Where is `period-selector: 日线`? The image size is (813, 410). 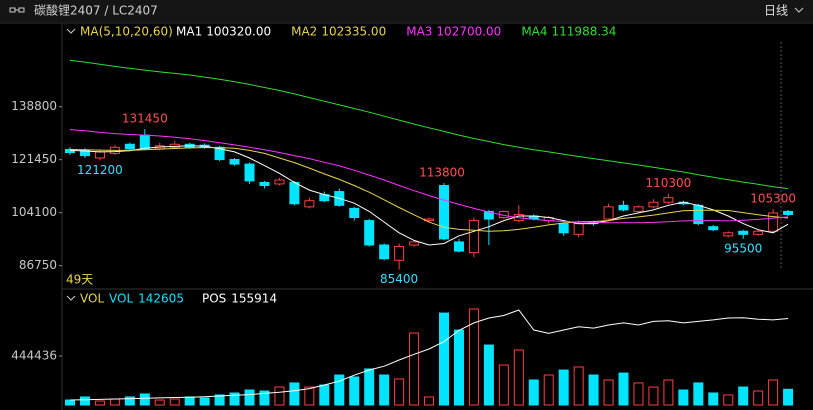
period-selector: 日线 is located at coordinates (776, 11).